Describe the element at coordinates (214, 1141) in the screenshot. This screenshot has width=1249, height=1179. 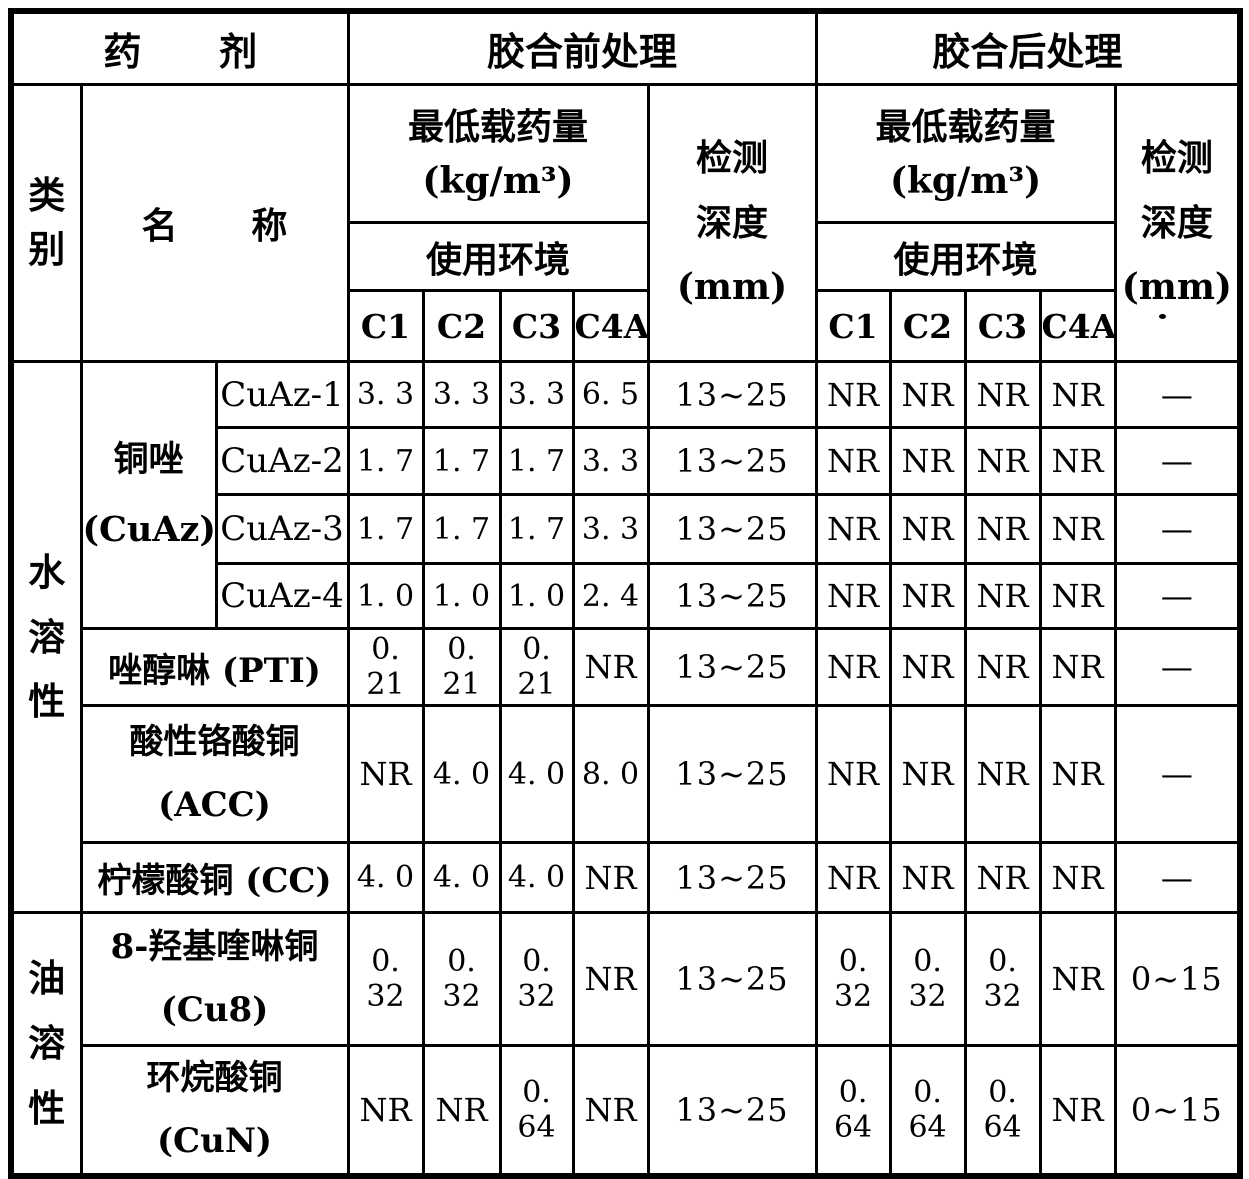
I see `row-name-cun-line2: (CuN)` at that location.